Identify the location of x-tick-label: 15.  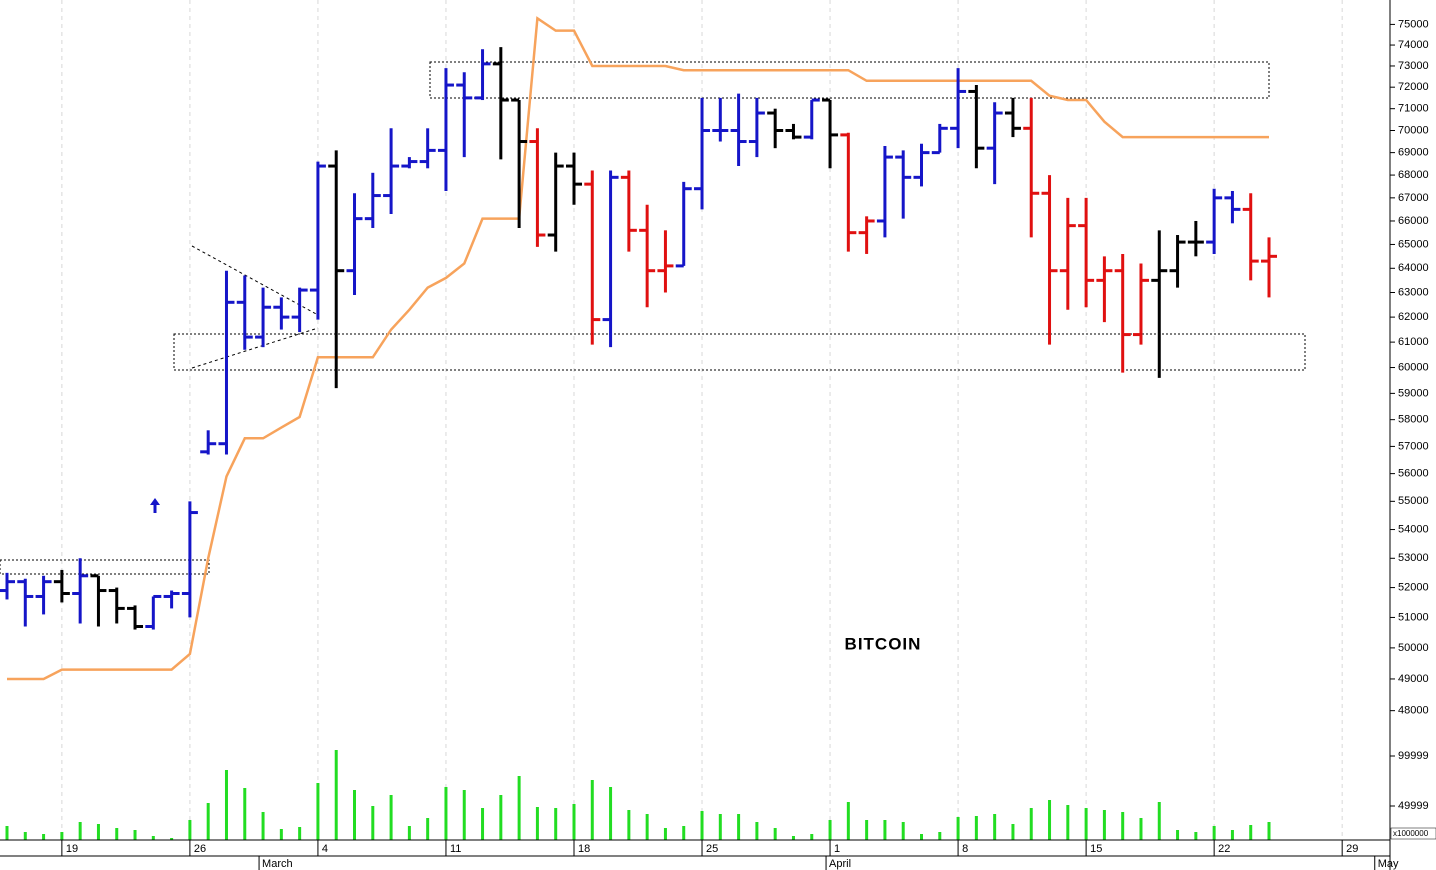
(1096, 849).